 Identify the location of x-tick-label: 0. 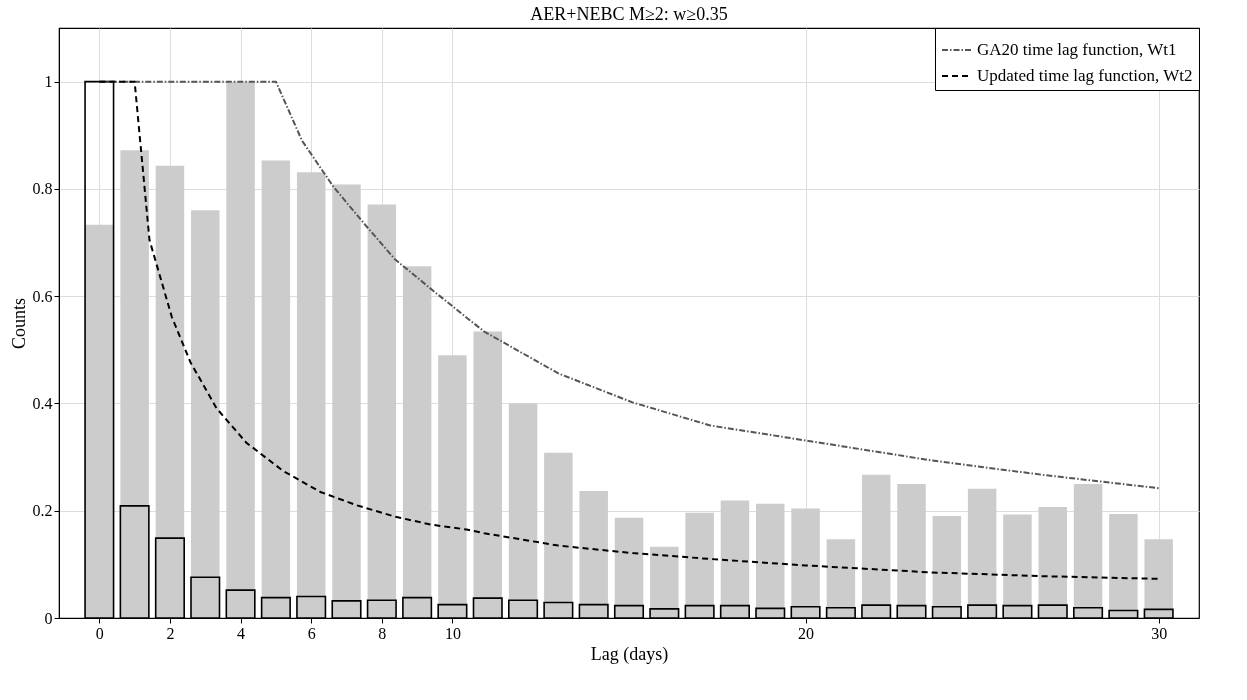
(99, 633).